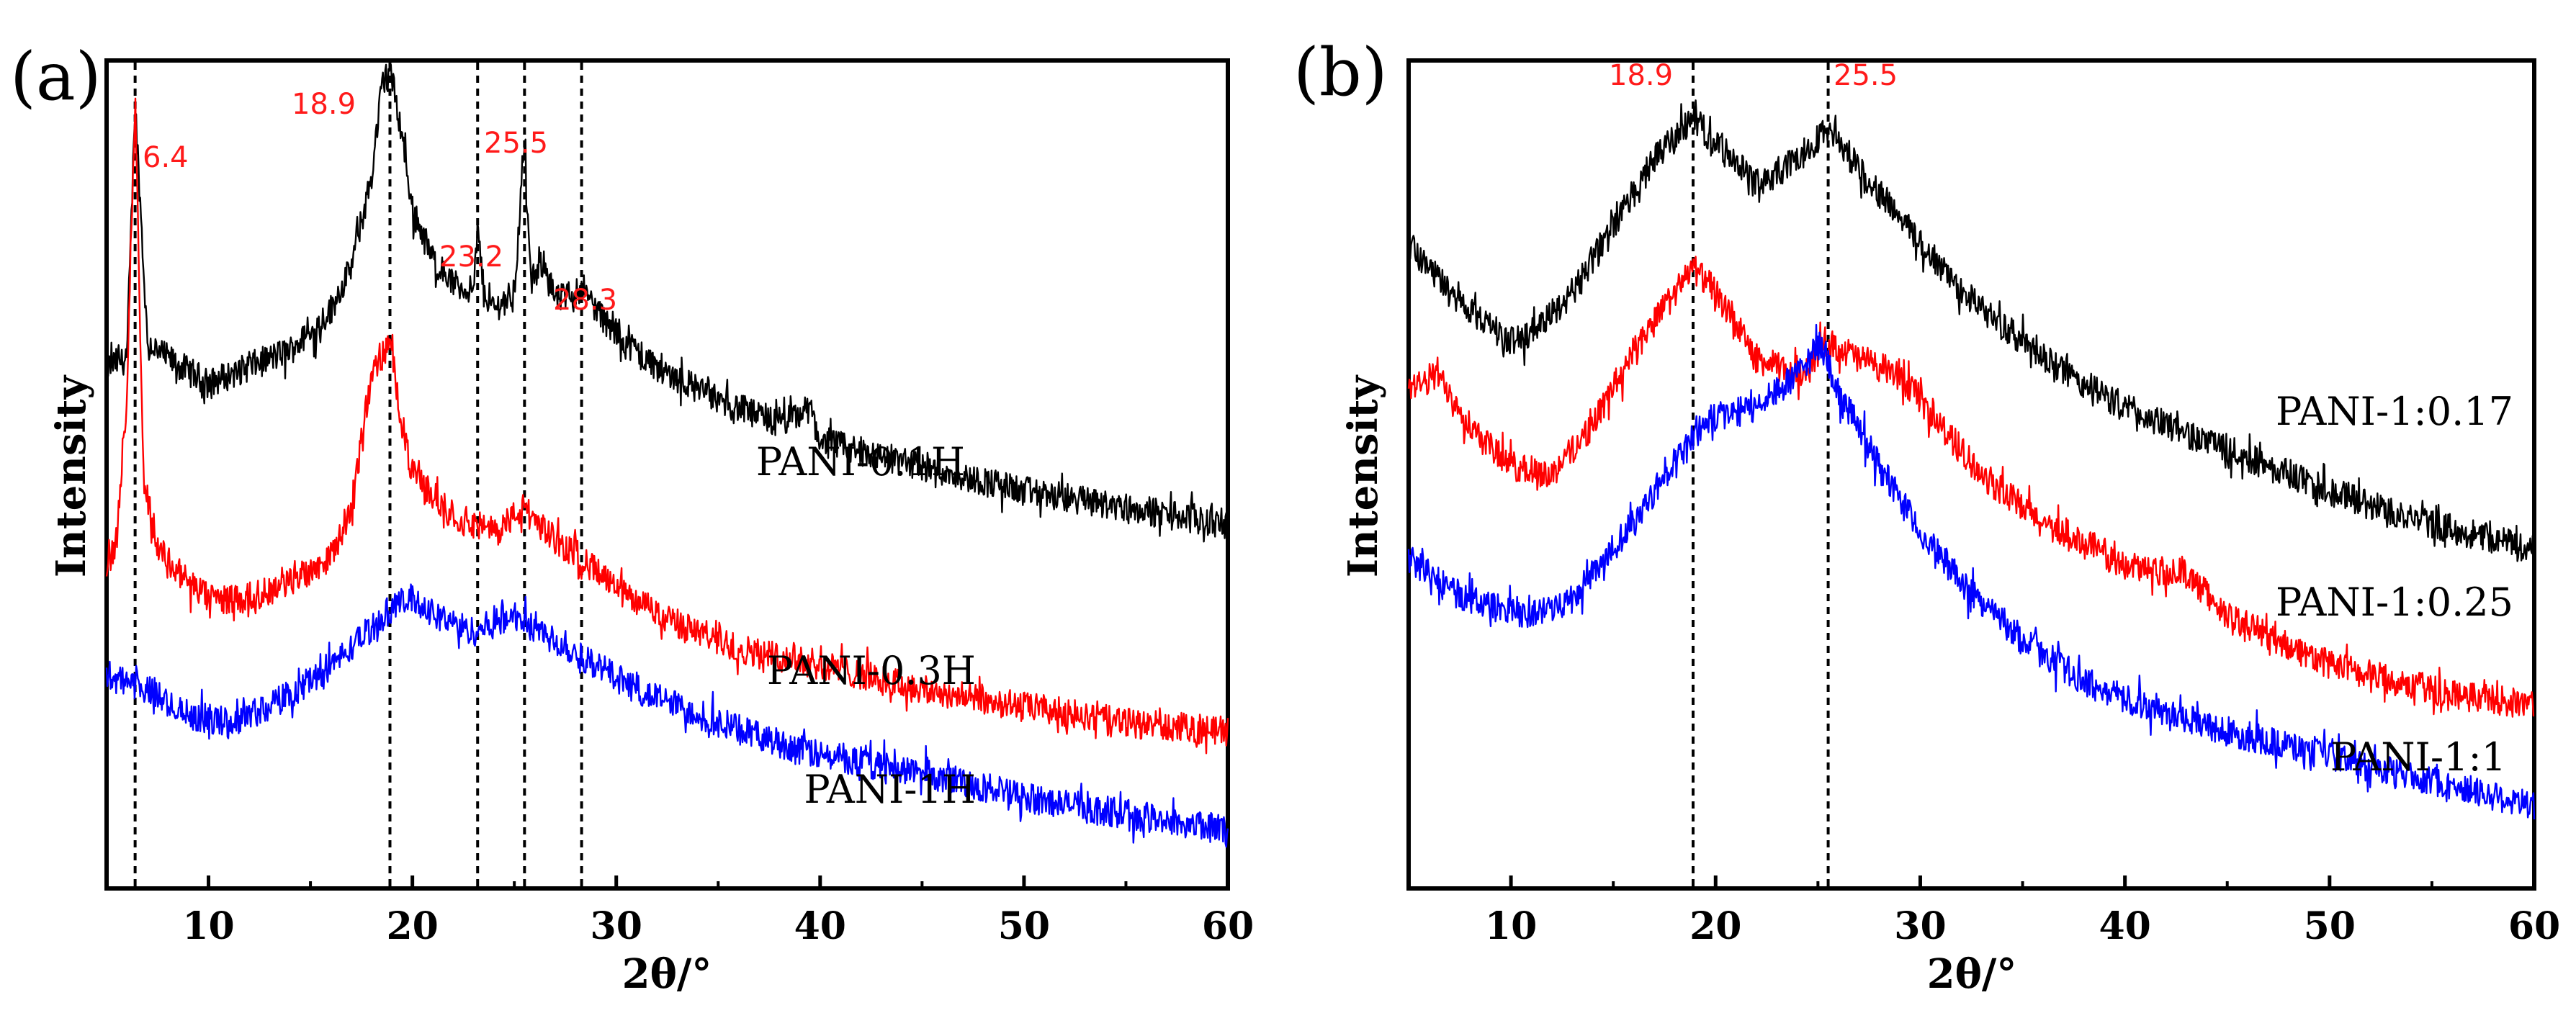 The height and width of the screenshot is (1013, 2576). Describe the element at coordinates (866, 625) in the screenshot. I see `series-labels-a: PANI-0.1H PANI-0.3H PANI-1H` at that location.